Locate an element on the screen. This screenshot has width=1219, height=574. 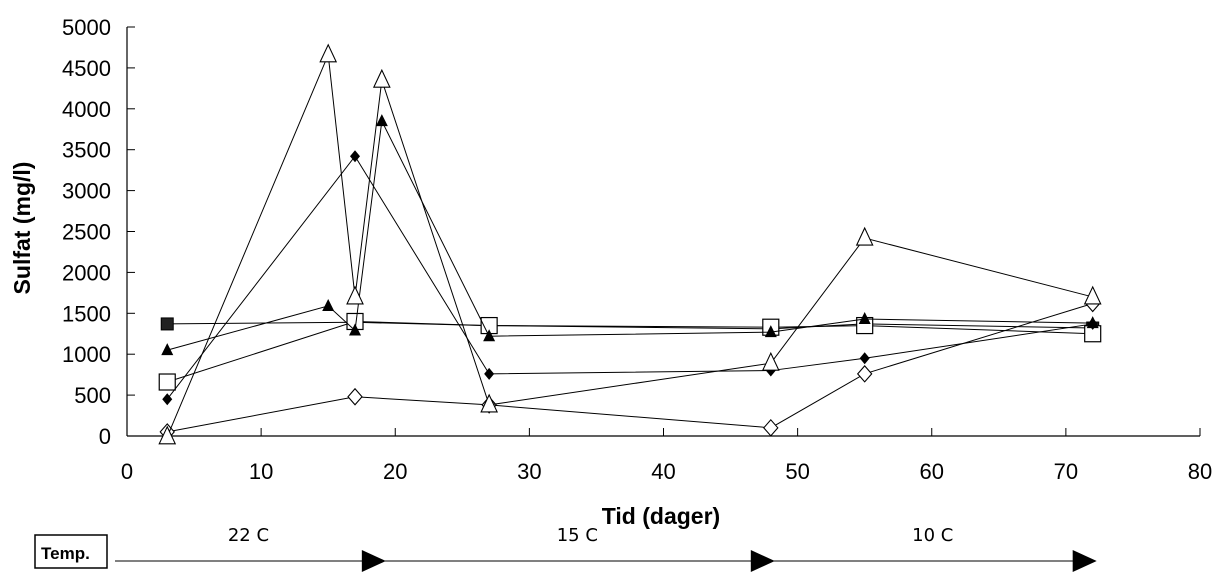
y-axis-label: Sulfat (mg/l) is located at coordinates (22, 228).